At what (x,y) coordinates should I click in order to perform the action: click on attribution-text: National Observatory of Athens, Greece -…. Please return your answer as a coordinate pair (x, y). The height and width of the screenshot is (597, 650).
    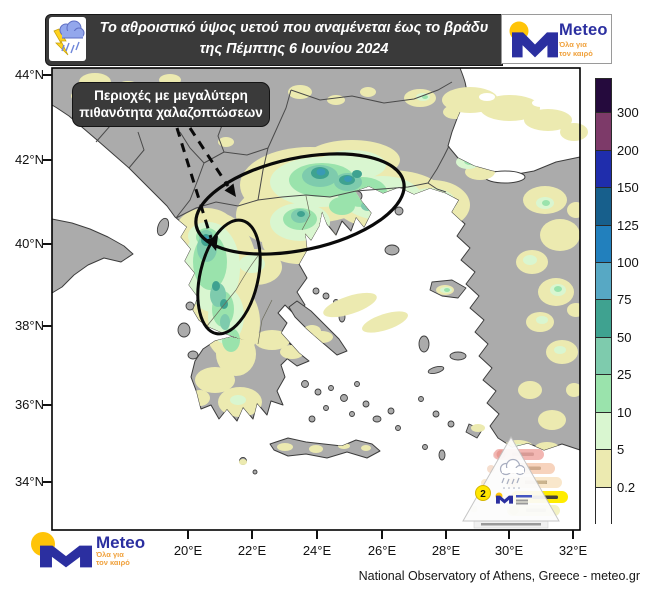
    Looking at the image, I should click on (499, 576).